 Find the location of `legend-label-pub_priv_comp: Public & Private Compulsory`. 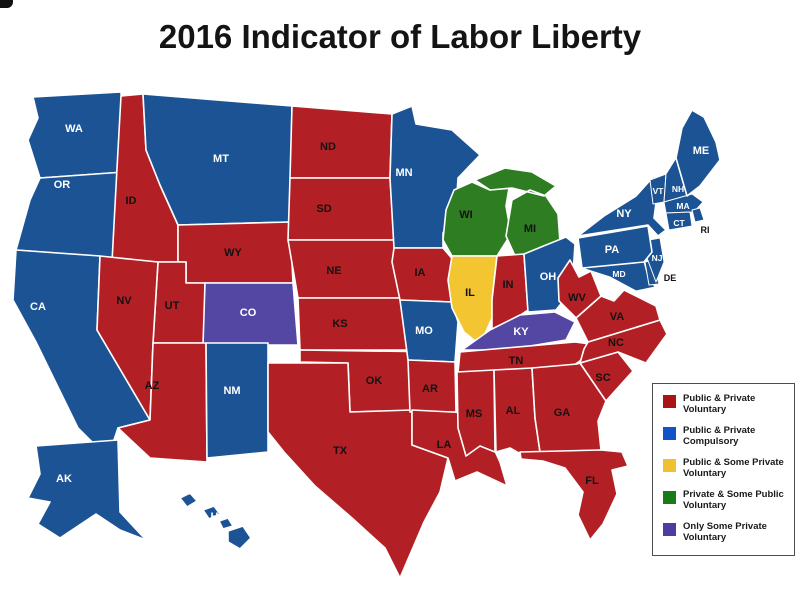

legend-label-pub_priv_comp: Public & Private Compulsory is located at coordinates (719, 436).